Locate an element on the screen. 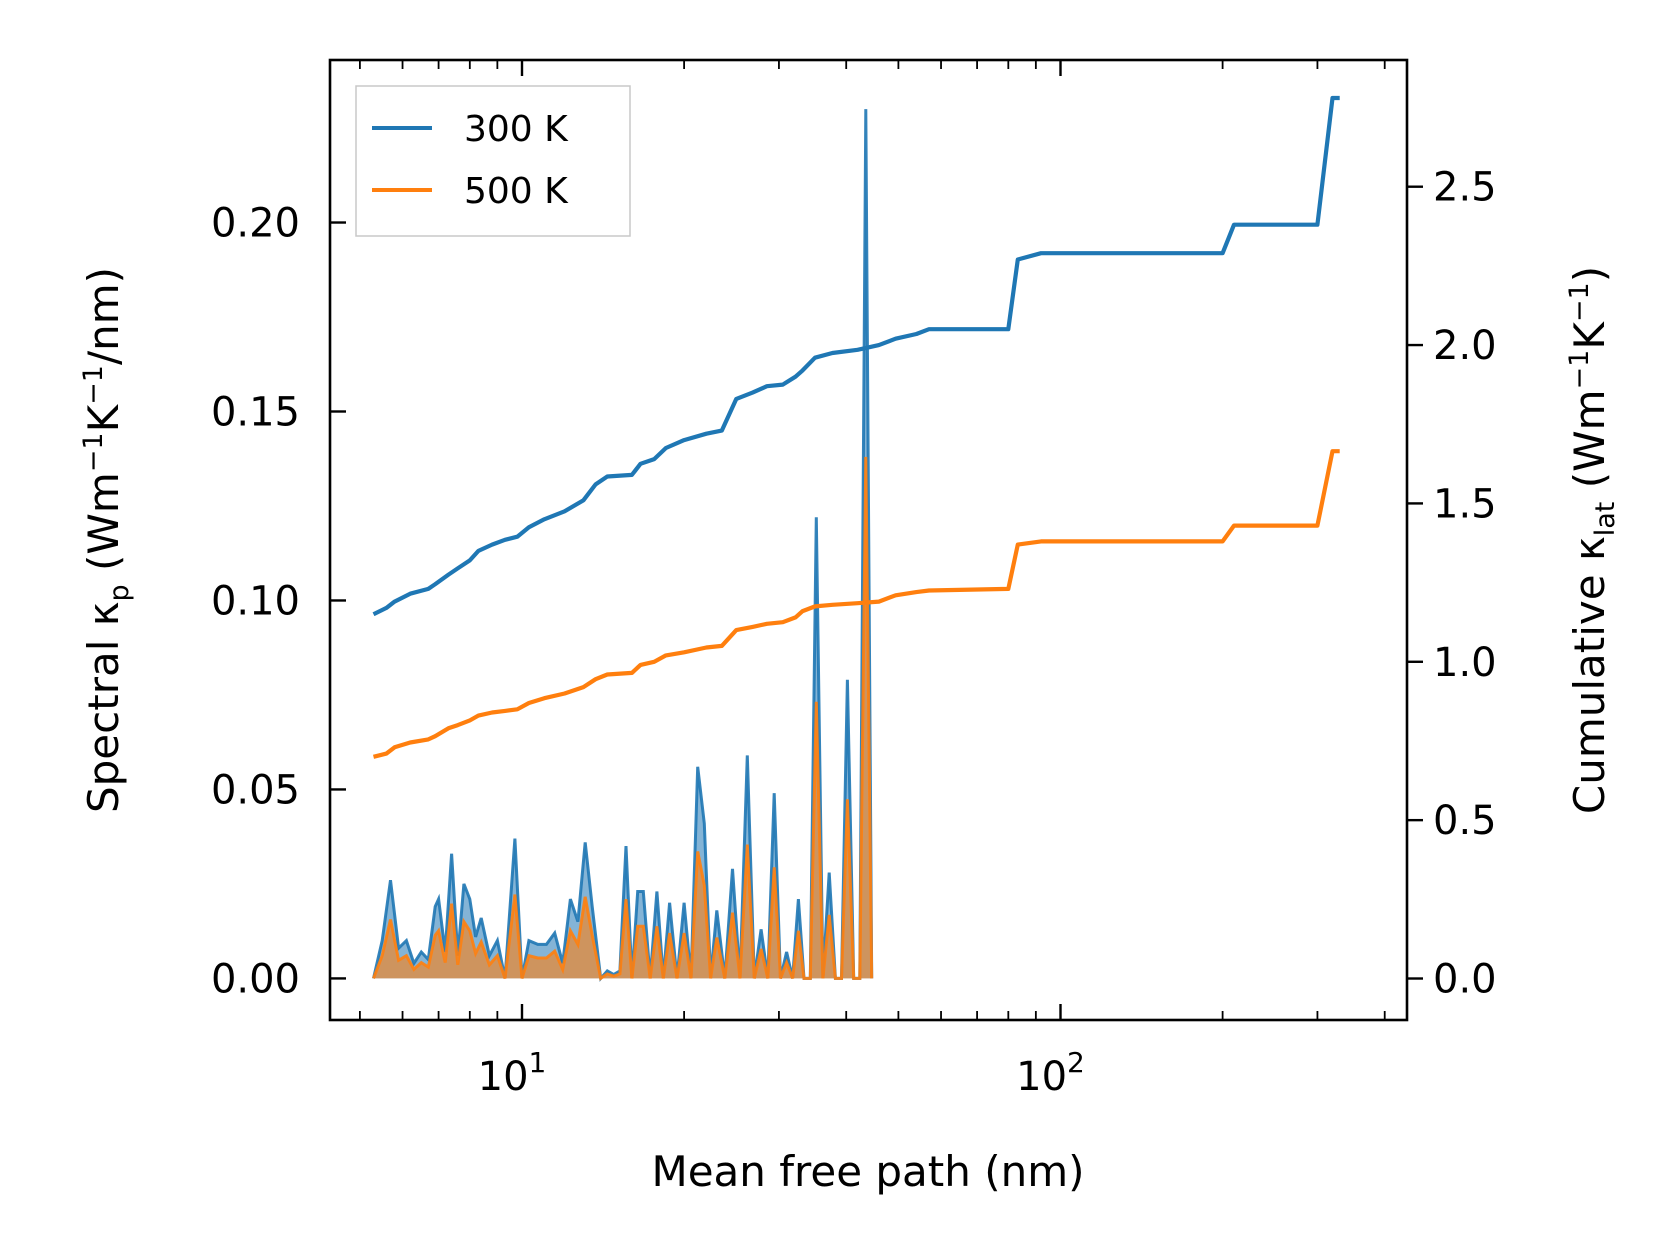 This screenshot has height=1254, width=1679. y-right-tick-label: 0.0 is located at coordinates (1465, 980).